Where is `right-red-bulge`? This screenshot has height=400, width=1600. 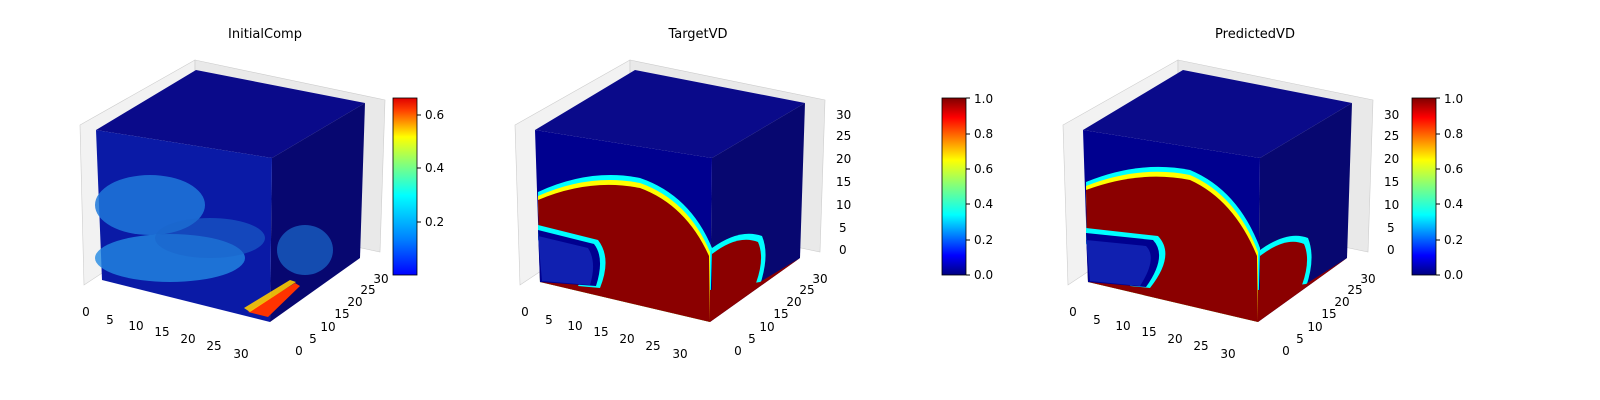 right-red-bulge is located at coordinates (737, 268).